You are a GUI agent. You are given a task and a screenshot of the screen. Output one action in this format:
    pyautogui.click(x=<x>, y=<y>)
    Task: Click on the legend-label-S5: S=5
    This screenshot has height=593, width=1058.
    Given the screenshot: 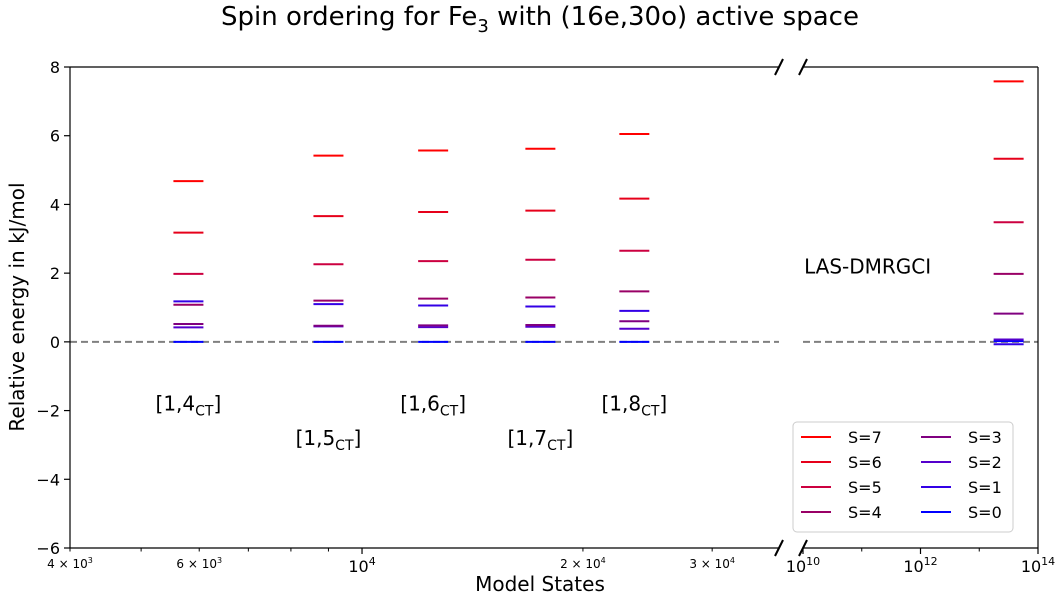 What is the action you would take?
    pyautogui.click(x=865, y=487)
    